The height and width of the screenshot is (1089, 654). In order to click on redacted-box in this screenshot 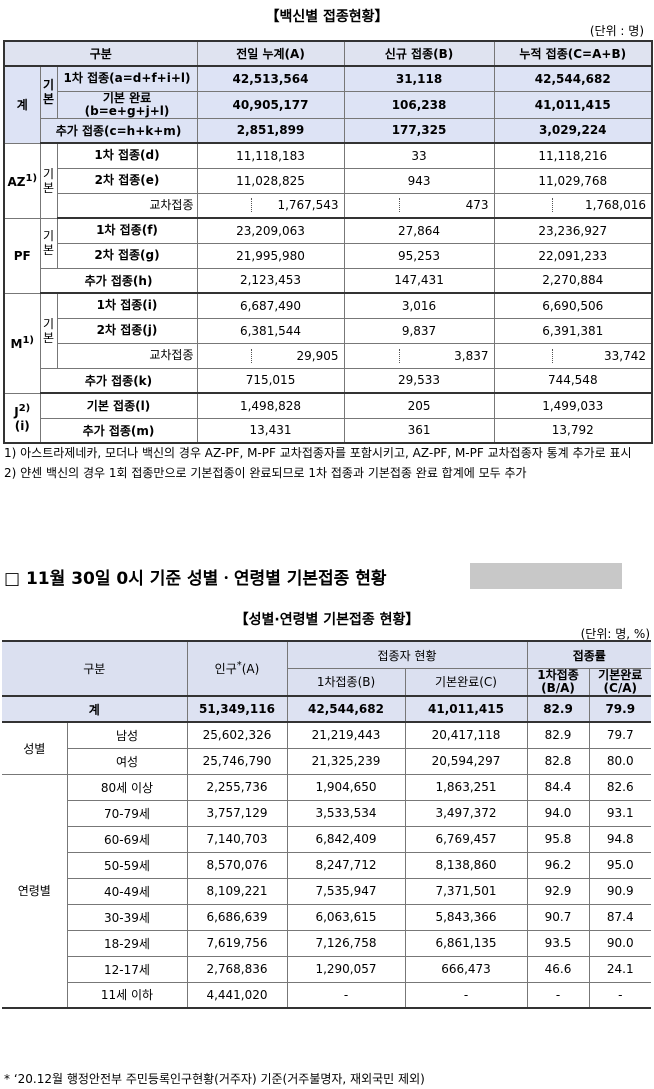, I will do `click(546, 576)`.